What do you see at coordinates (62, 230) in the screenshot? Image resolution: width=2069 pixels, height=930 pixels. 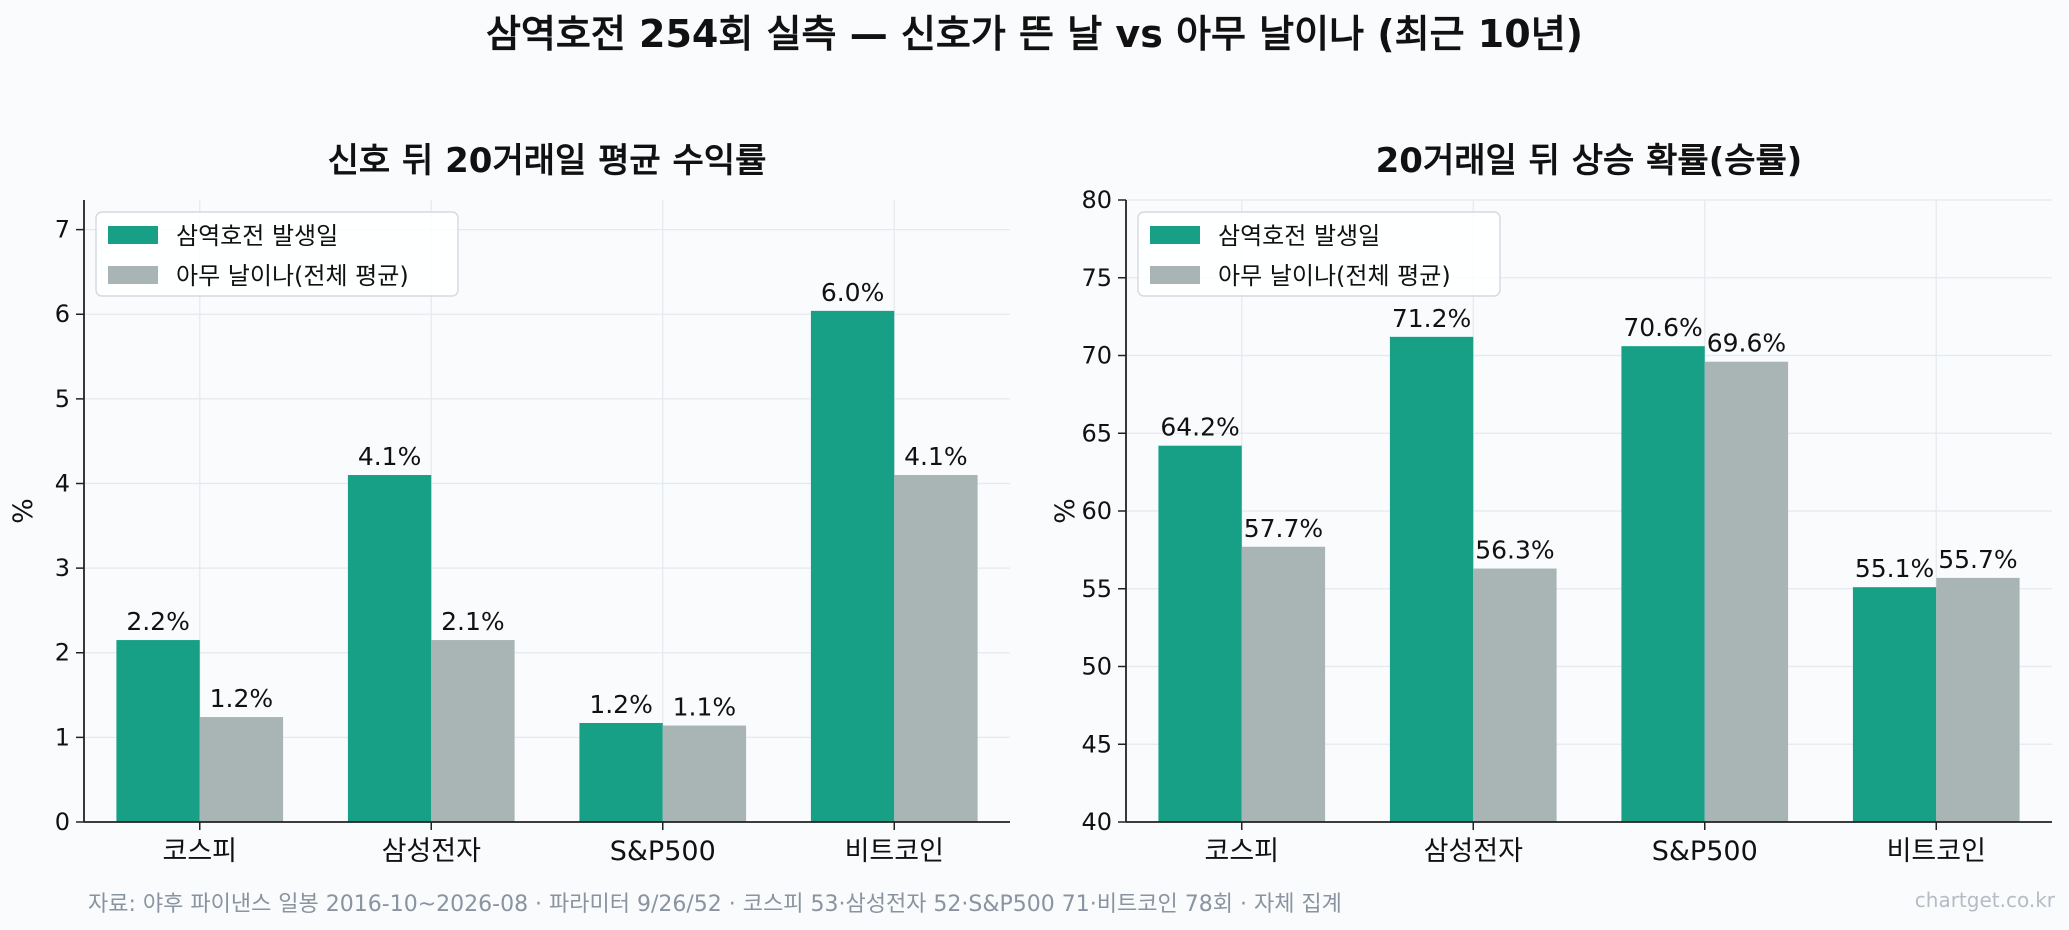 I see `y-tick-label: 7` at bounding box center [62, 230].